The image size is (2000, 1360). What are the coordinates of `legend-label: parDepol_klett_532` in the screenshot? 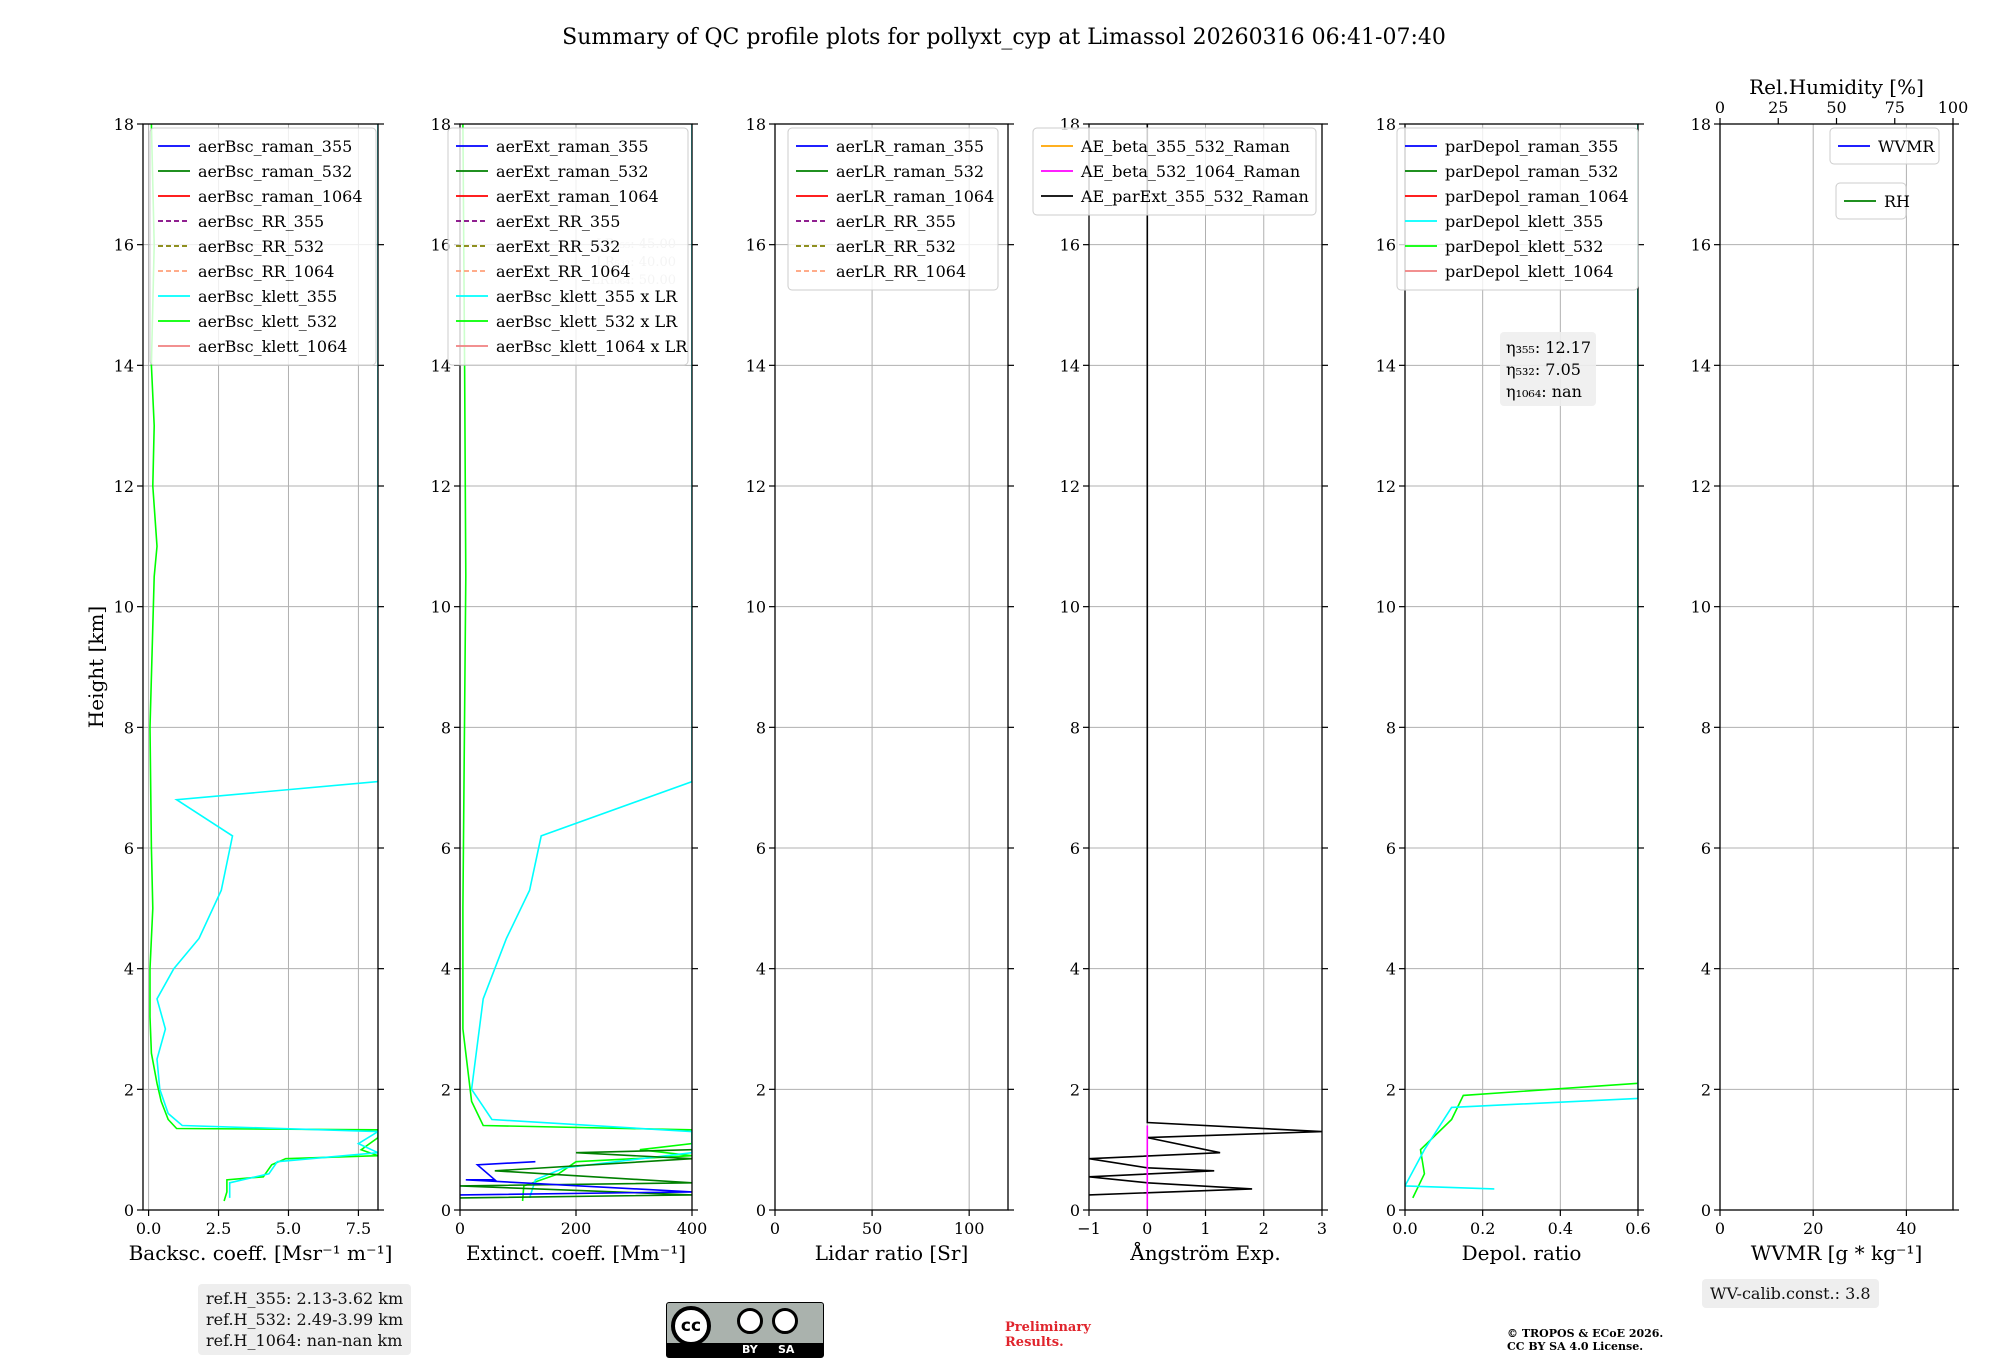 It's located at (1524, 246).